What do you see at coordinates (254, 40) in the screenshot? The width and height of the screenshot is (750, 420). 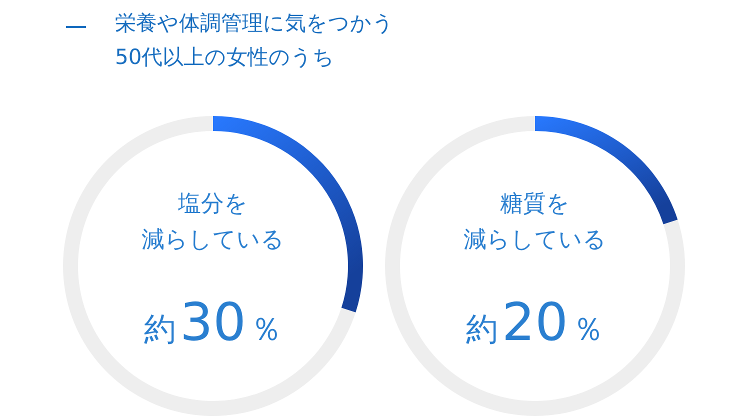 I see `chart-subtitle: 栄養や体調管理に気をつかう 50代以上の女性のうち` at bounding box center [254, 40].